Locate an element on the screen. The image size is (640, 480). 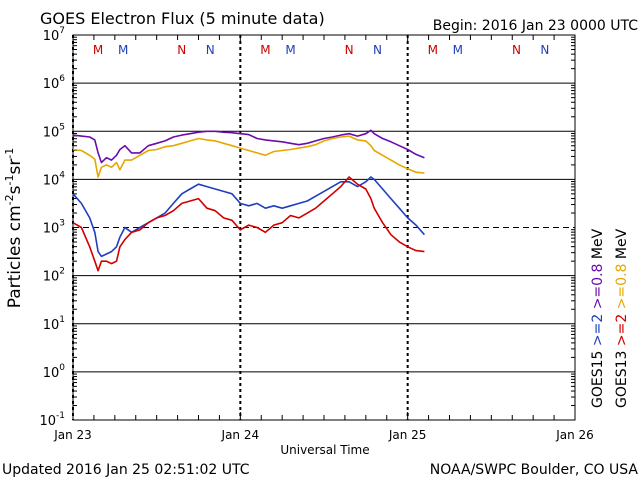
legend-entry: GOES15 >=2 >=0.8 MeV is located at coordinates (598, 318).